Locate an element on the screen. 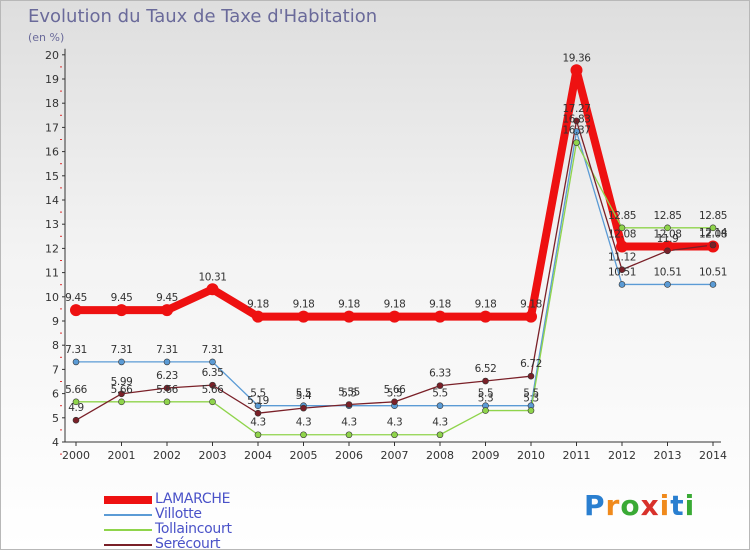 The image size is (750, 552). x-tick-label: 2012 is located at coordinates (622, 455).